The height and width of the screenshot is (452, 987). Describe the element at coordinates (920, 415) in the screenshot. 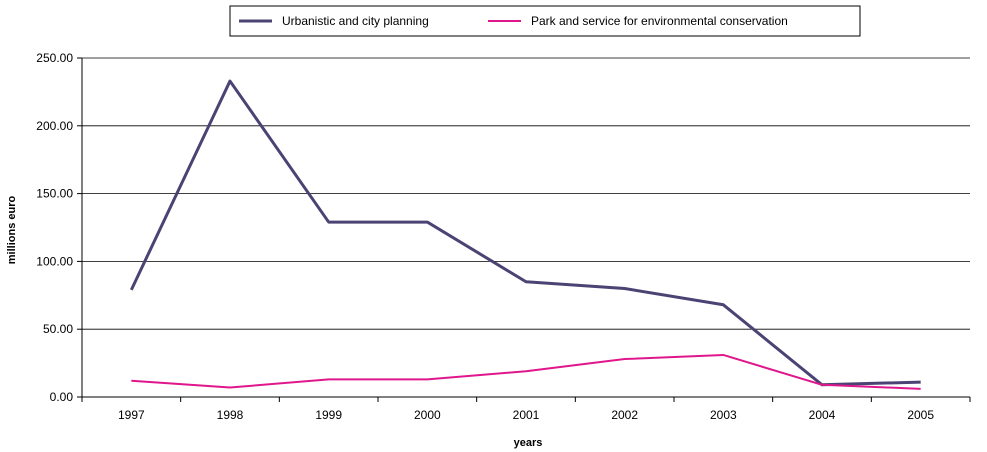

I see `x-tick-label: 2005` at that location.